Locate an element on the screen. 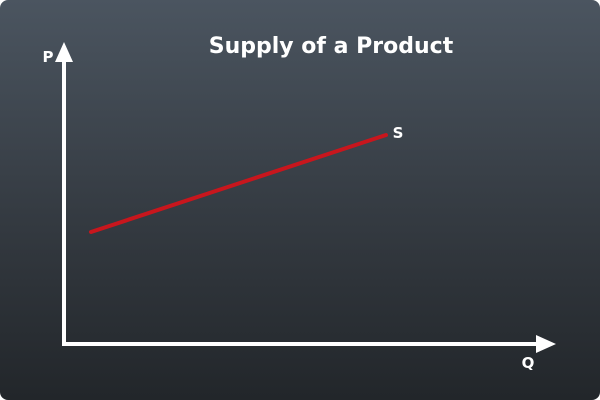  x-axis-label: Q is located at coordinates (528, 363).